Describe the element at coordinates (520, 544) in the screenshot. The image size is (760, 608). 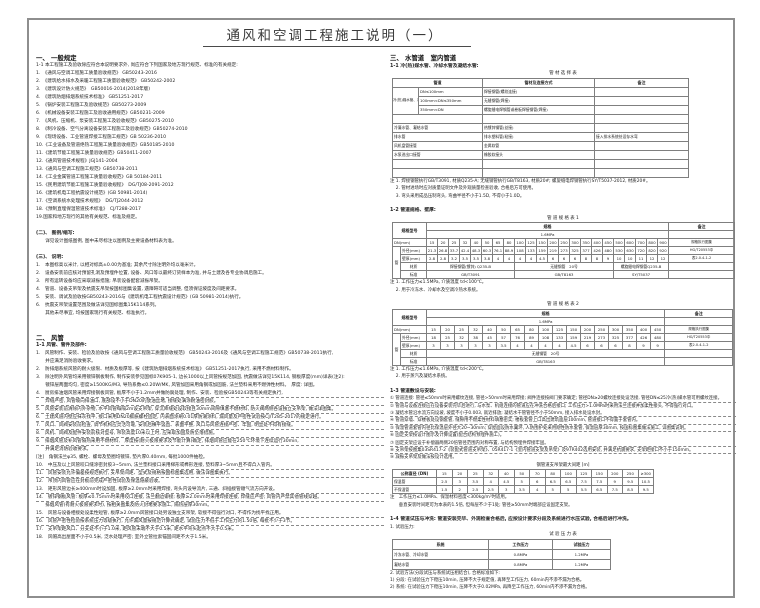
I see `table-cell: 工作压力` at that location.